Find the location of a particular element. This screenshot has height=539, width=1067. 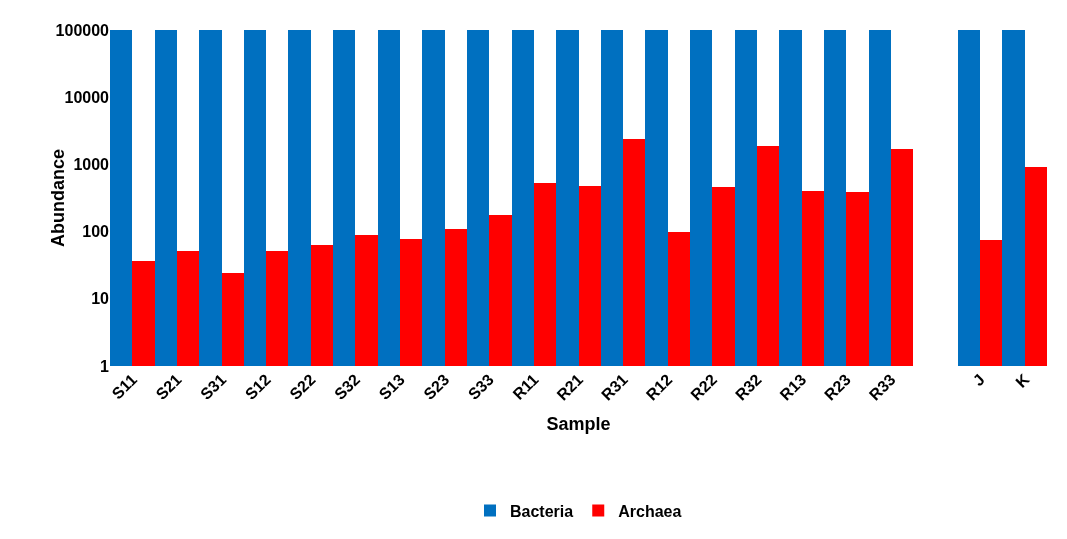

x-tick-label: S32 is located at coordinates (347, 386).